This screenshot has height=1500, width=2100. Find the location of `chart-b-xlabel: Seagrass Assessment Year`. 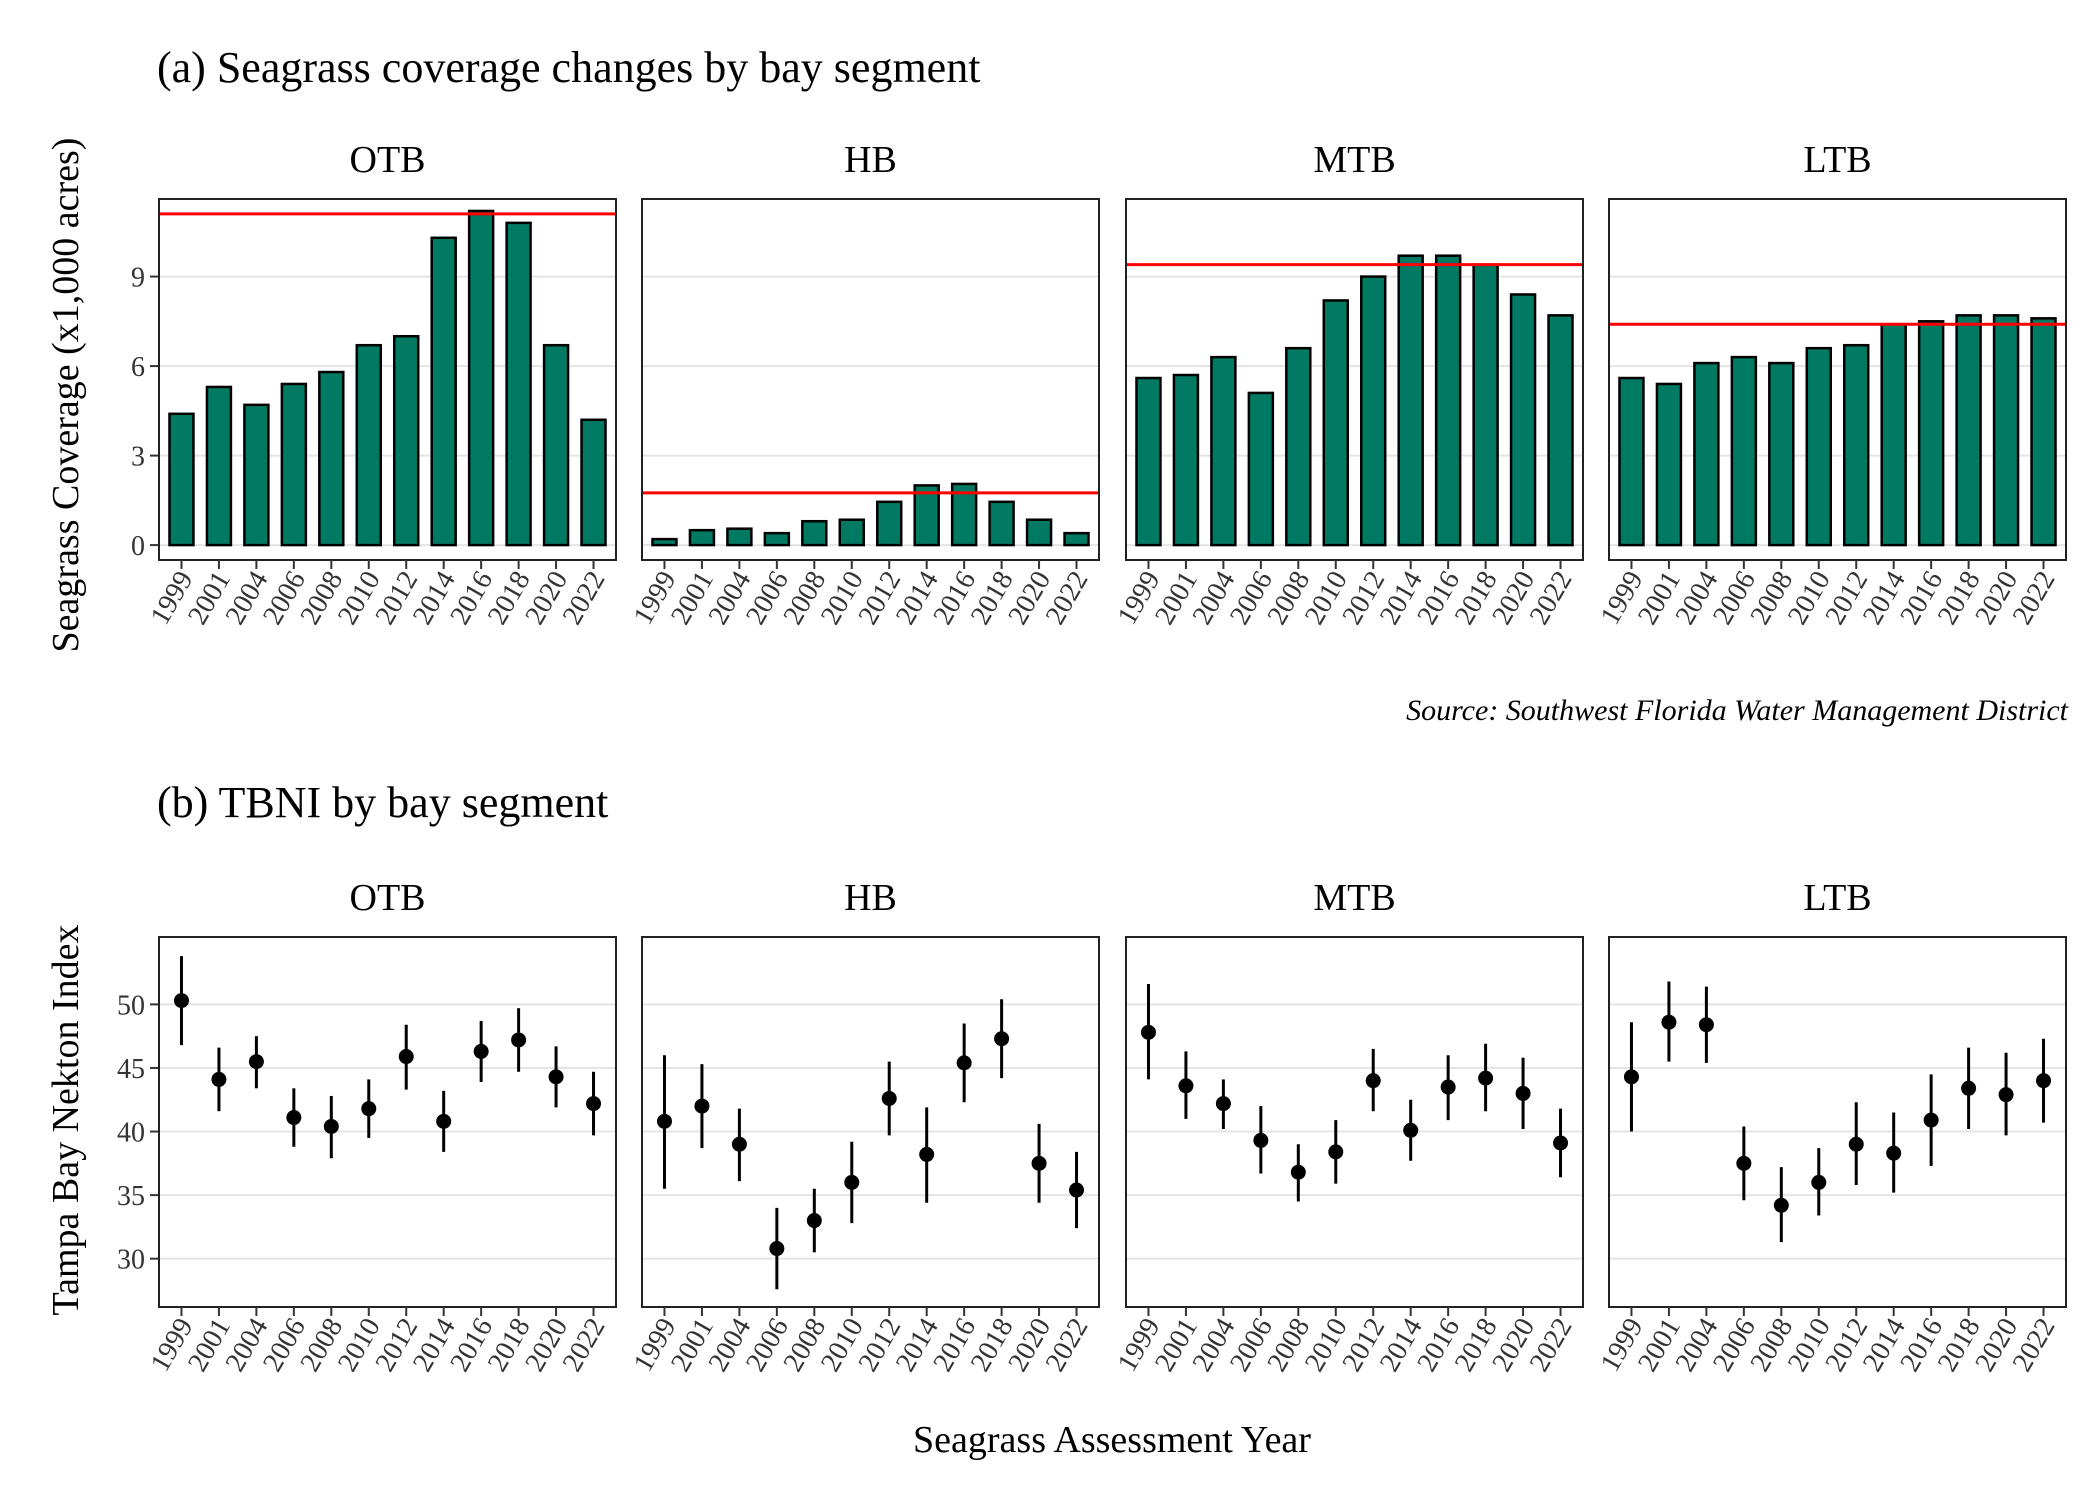

chart-b-xlabel: Seagrass Assessment Year is located at coordinates (1112, 1440).